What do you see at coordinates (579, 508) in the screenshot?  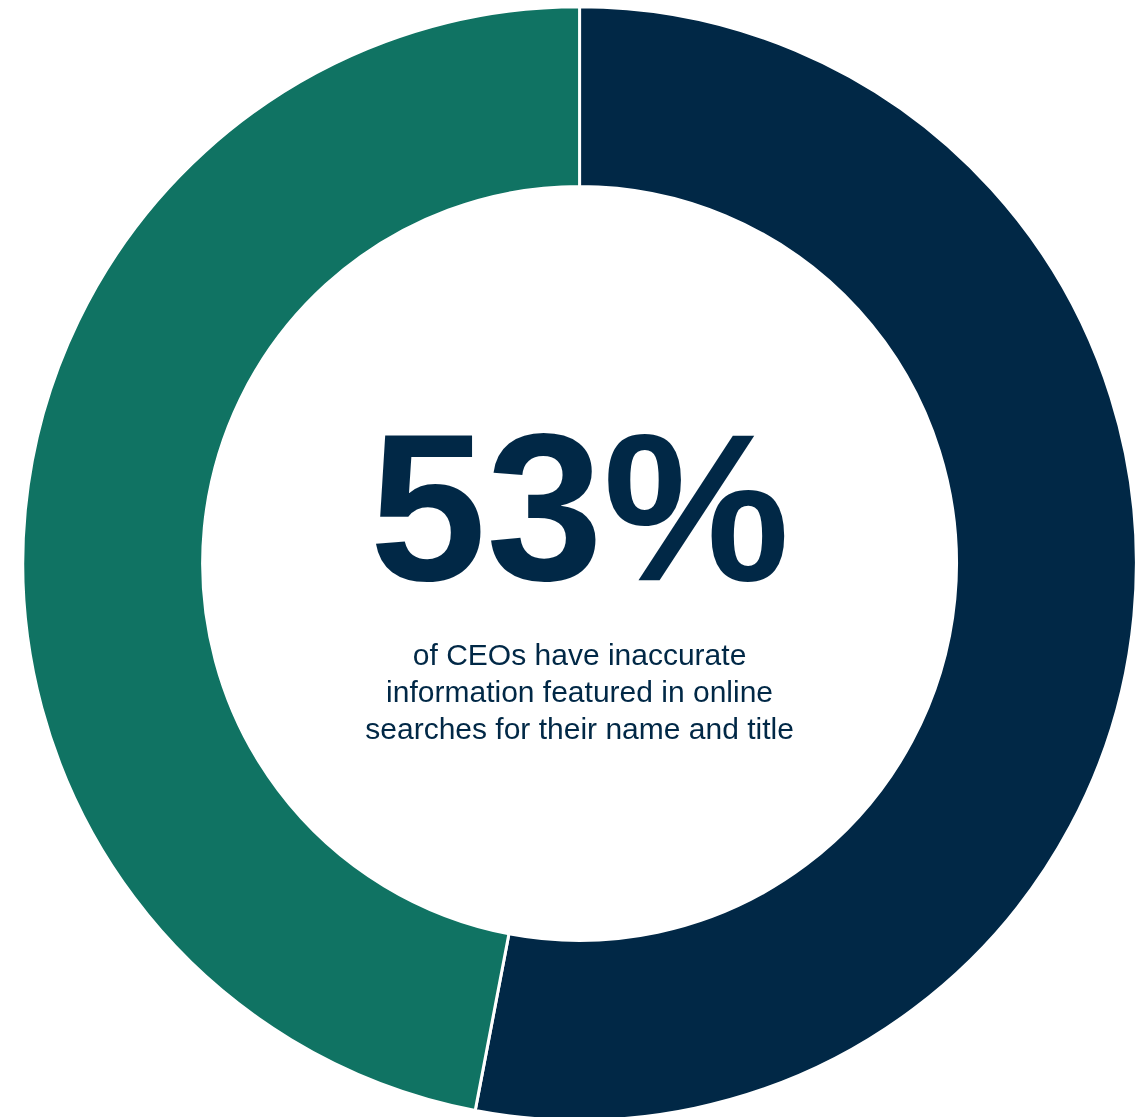 I see `text: 53%` at bounding box center [579, 508].